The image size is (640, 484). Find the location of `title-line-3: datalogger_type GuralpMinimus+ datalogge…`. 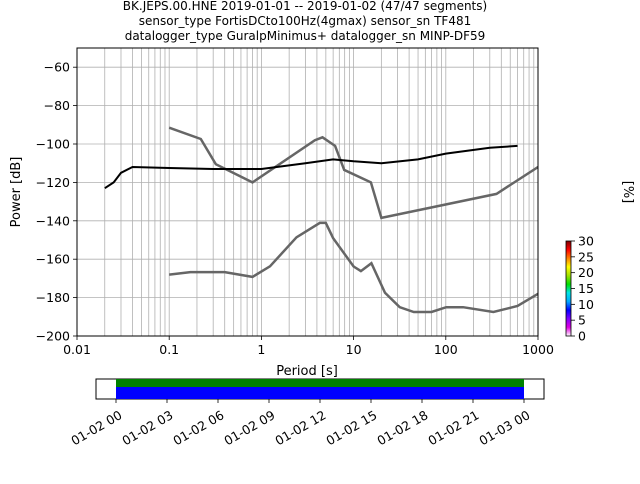

title-line-3: datalogger_type GuralpMinimus+ datalogge… is located at coordinates (305, 36).